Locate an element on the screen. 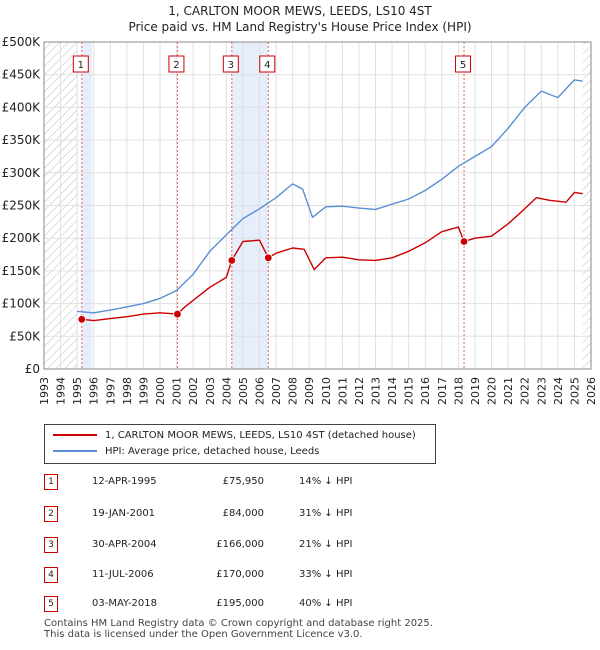 The width and height of the screenshot is (600, 650). x-tick-label: 2003 is located at coordinates (210, 391).